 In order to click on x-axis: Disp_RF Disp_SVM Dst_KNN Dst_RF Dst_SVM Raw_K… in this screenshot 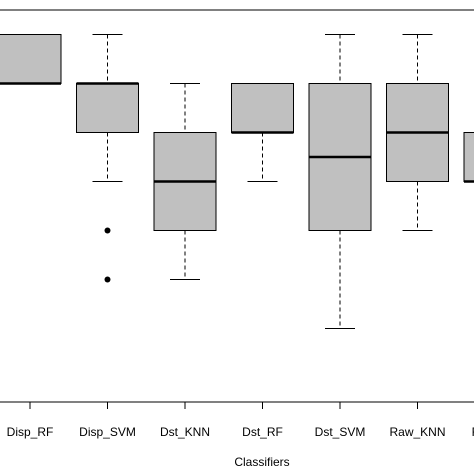, I will do `click(237, 420)`.